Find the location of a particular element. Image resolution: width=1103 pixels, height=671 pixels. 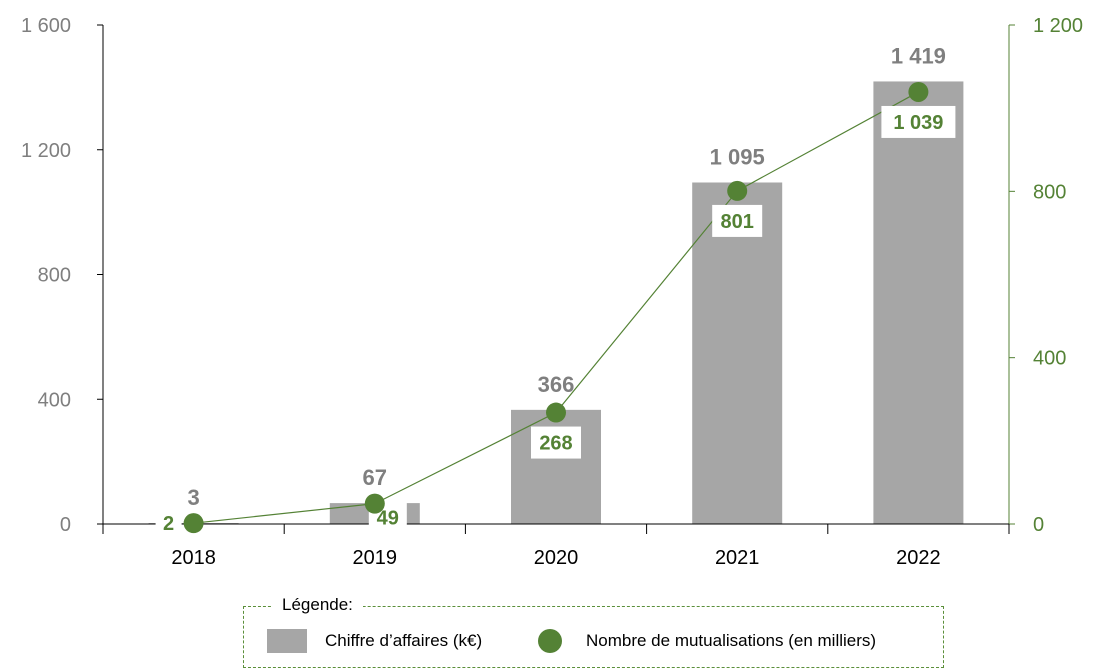

x-tick-label: 2022 is located at coordinates (918, 558).